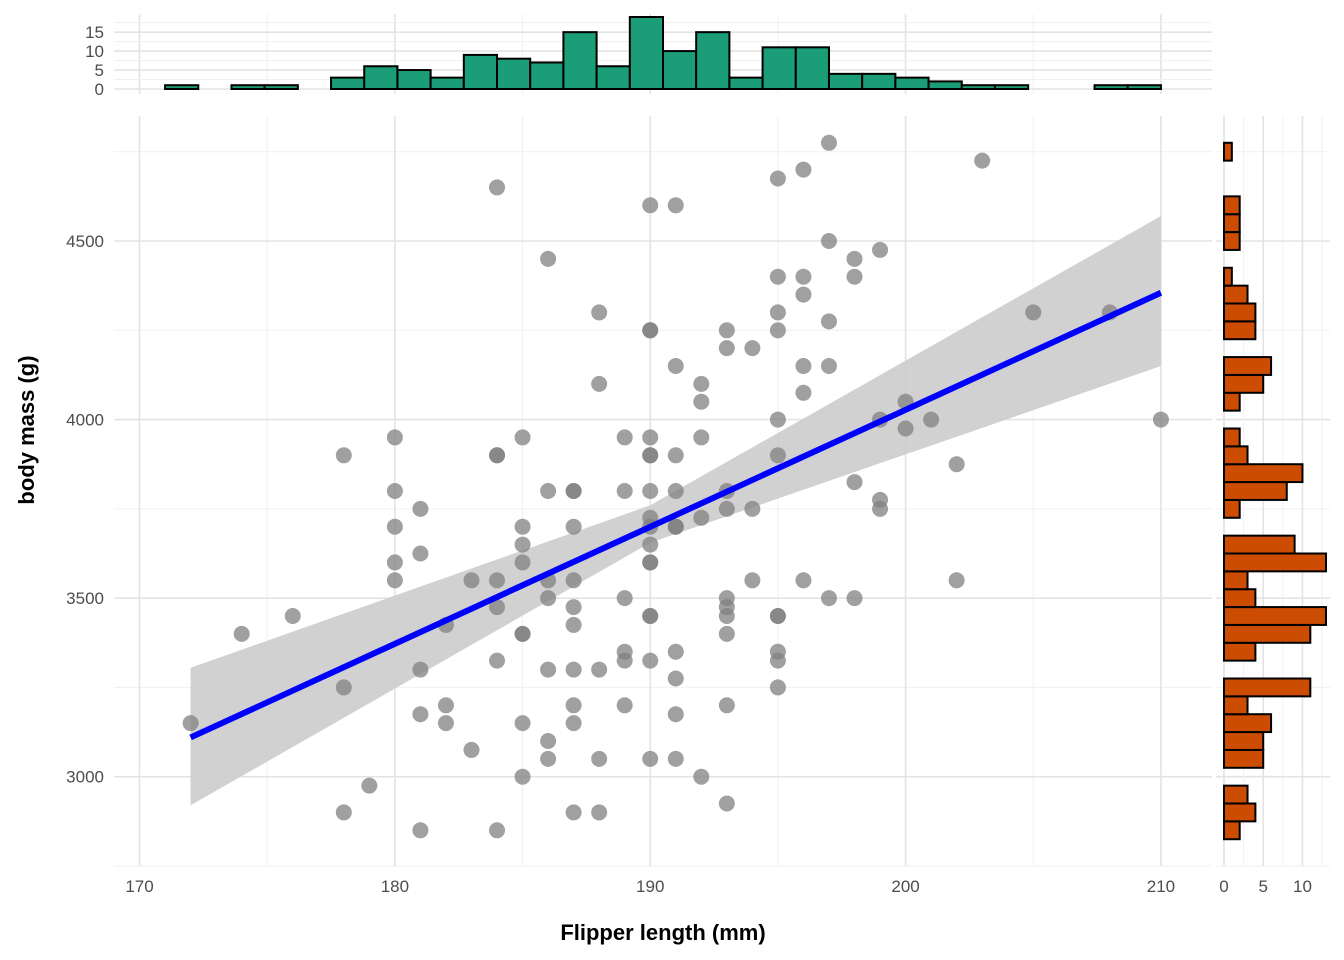 The width and height of the screenshot is (1344, 960). Describe the element at coordinates (662, 932) in the screenshot. I see `x-axis-title: Flipper length (mm)` at that location.